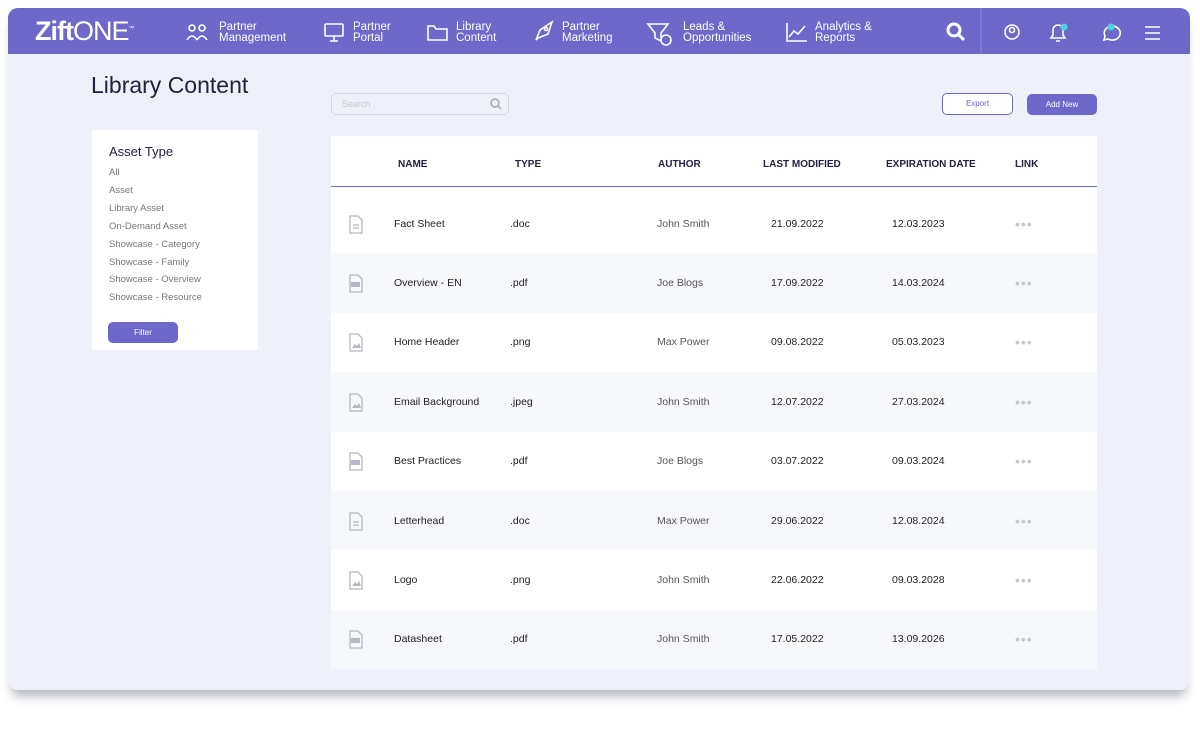  I want to click on search-icon, so click(496, 104).